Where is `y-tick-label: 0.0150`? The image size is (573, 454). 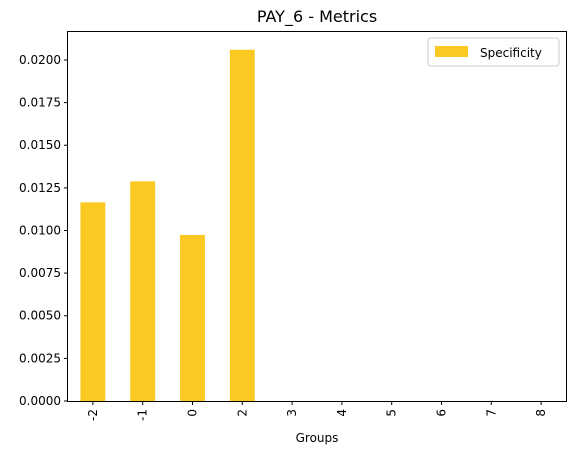 y-tick-label: 0.0150 is located at coordinates (40, 145).